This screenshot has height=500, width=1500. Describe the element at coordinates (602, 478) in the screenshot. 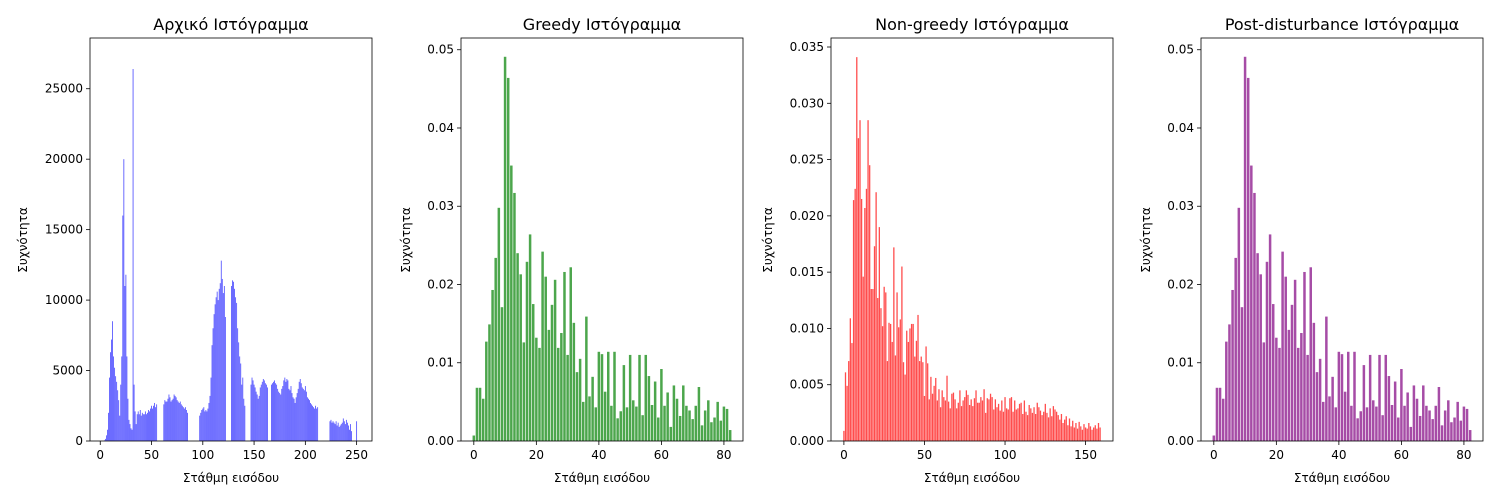

I see `x-axis-label: Στάθμη εισόδου` at that location.